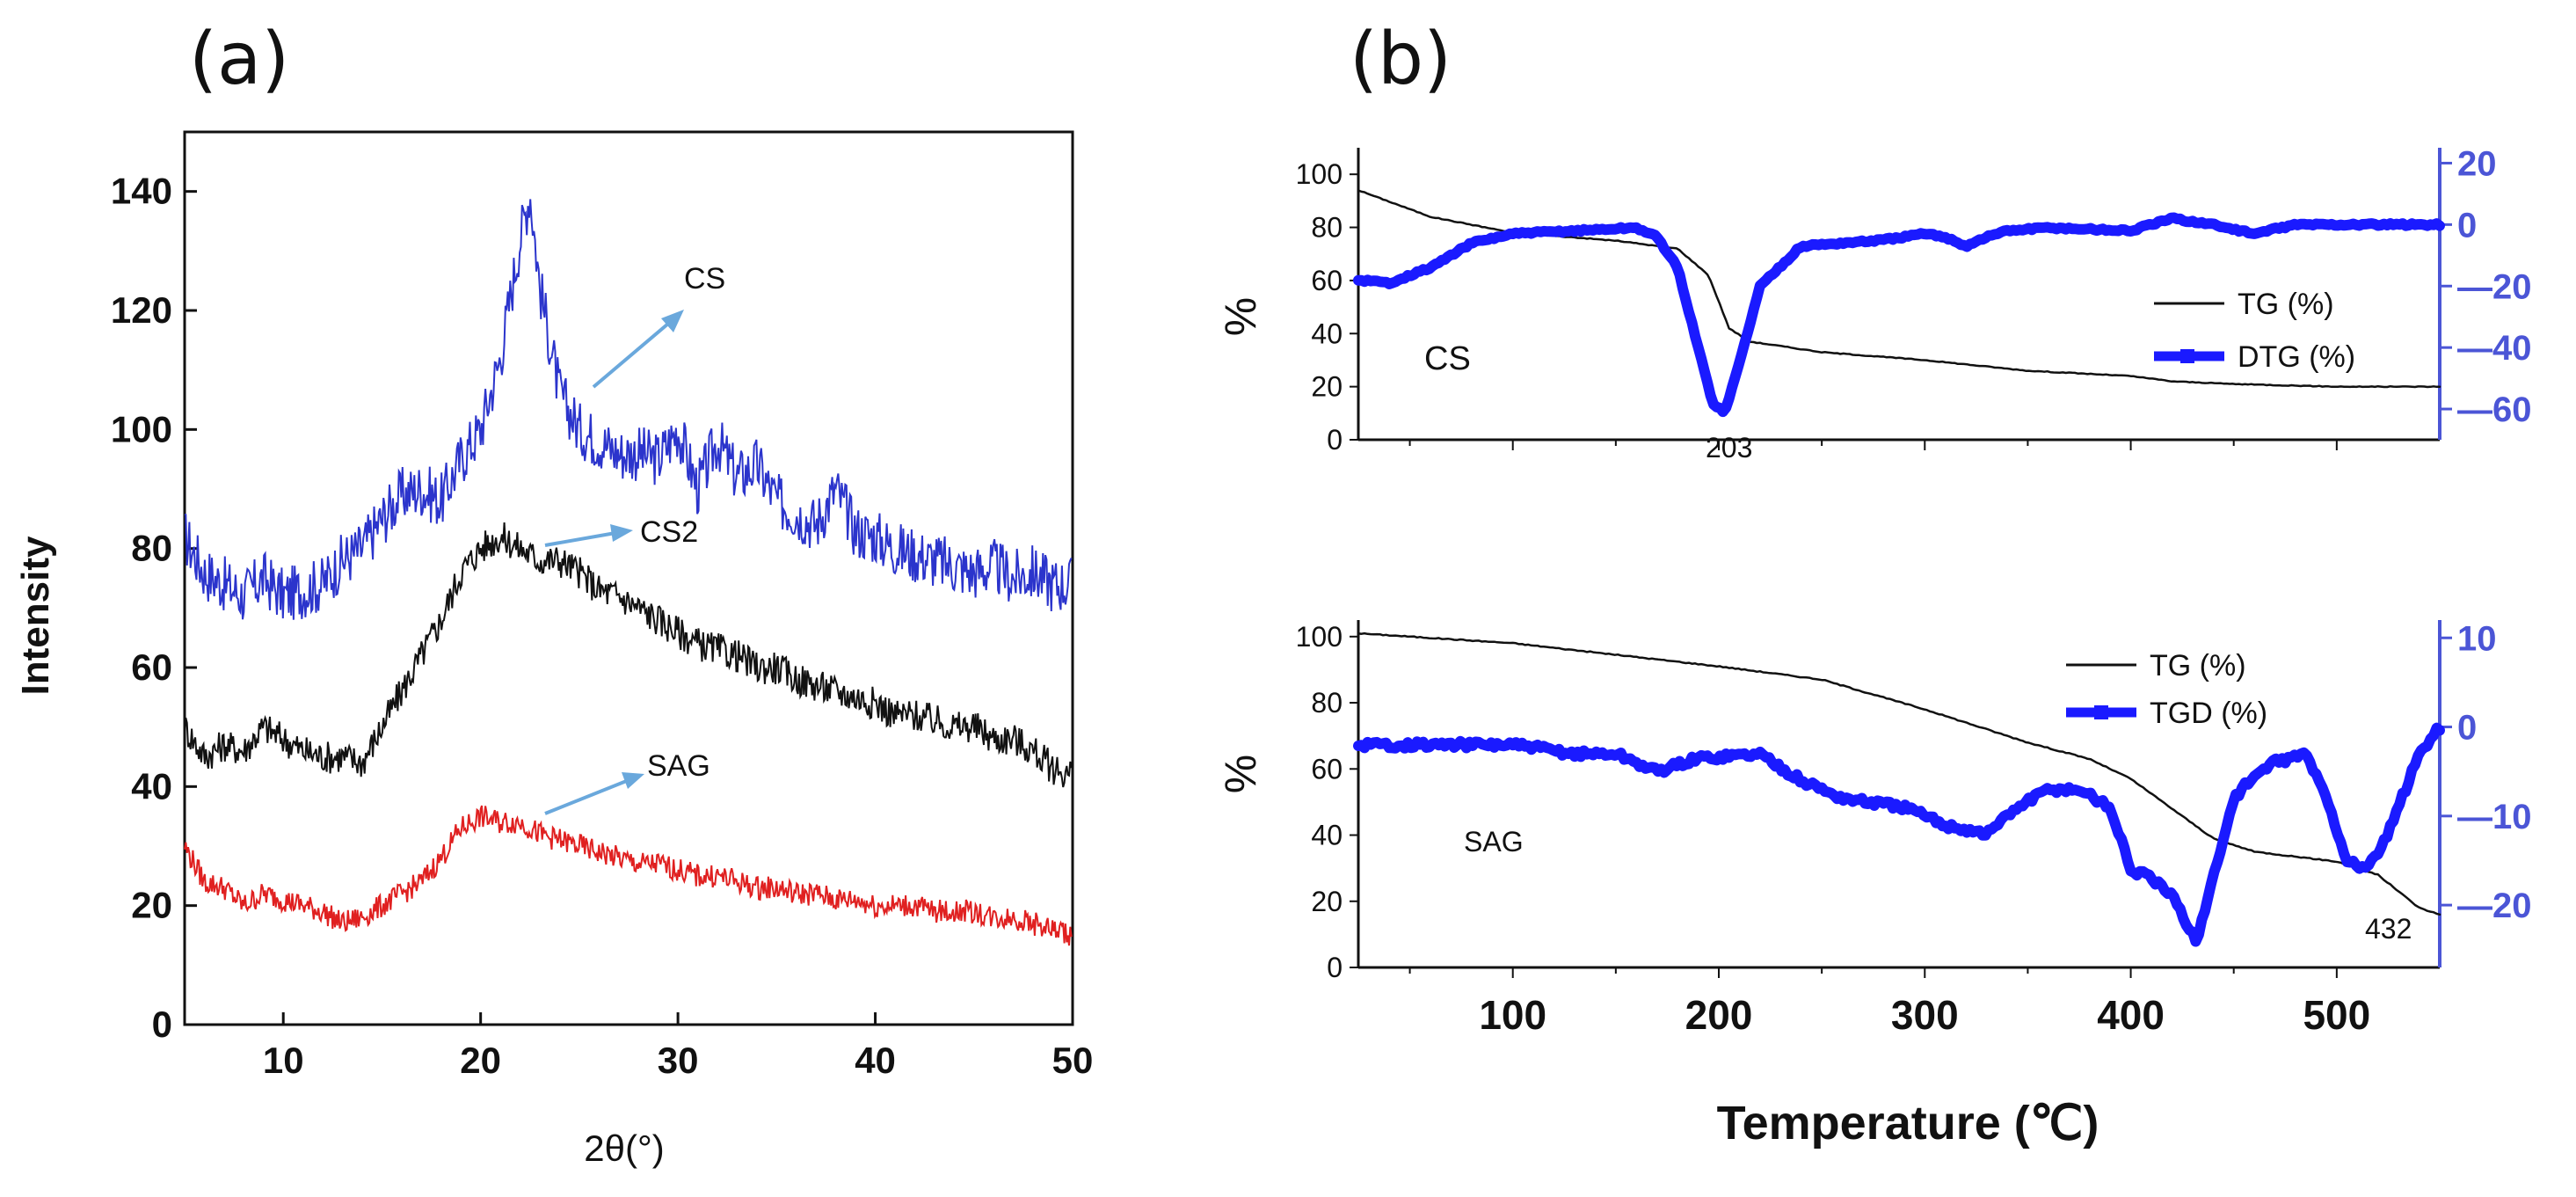  Describe the element at coordinates (672, 321) in the screenshot. I see `cs-arrow-head` at that location.